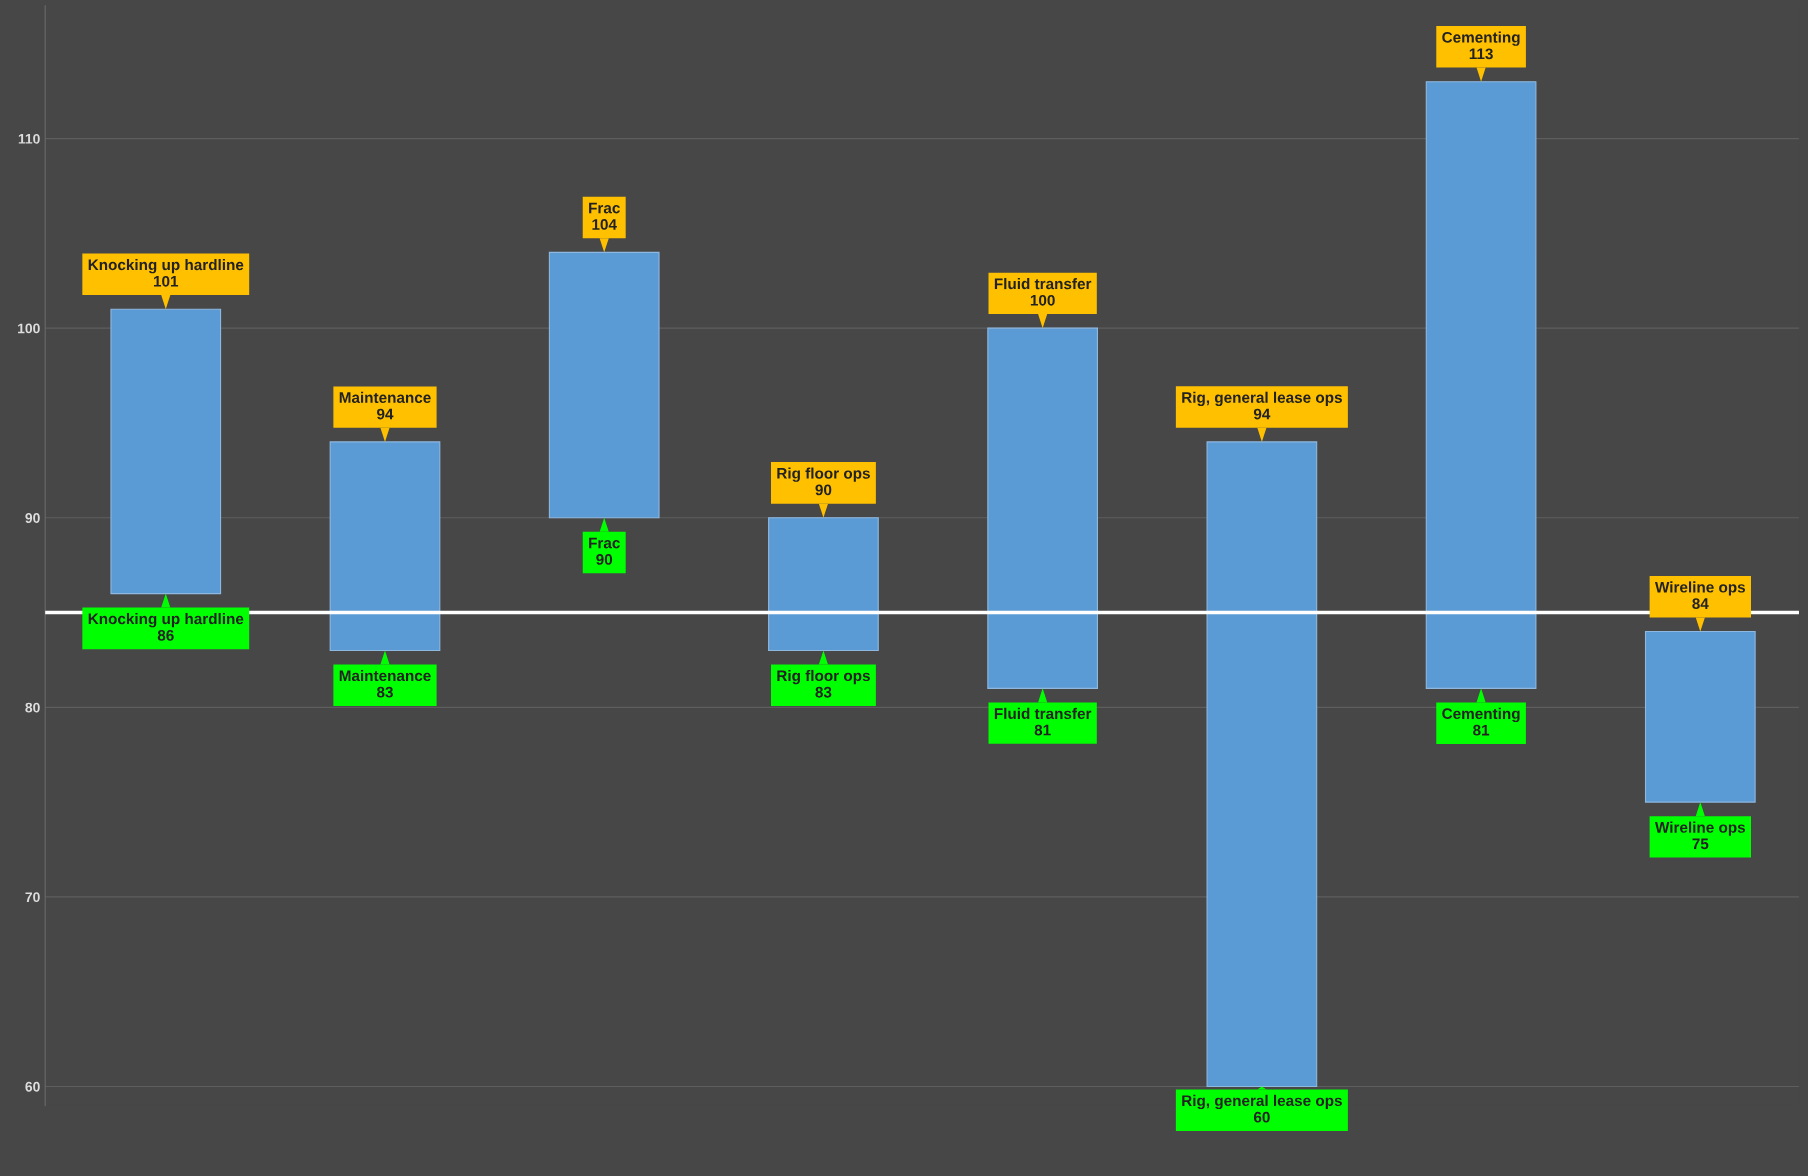 The width and height of the screenshot is (1808, 1176). Describe the element at coordinates (29, 138) in the screenshot. I see `y-tick-label: 110` at that location.